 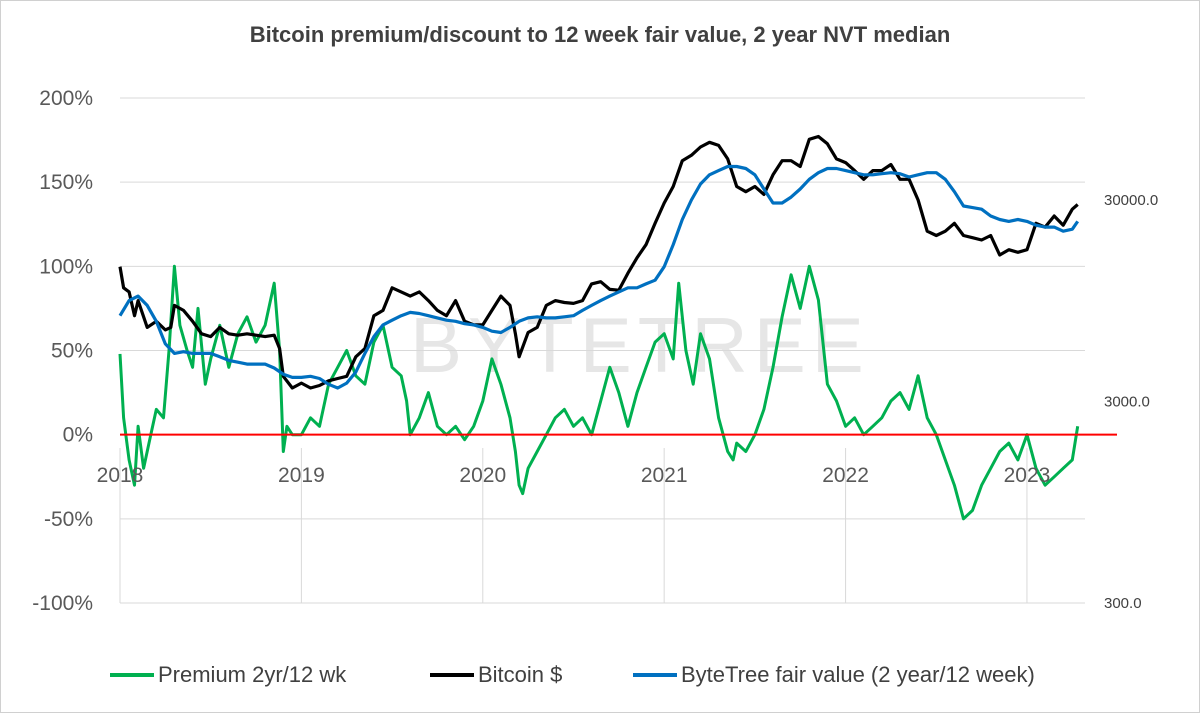 I want to click on legend-item-bitcoin: Bitcoin $, so click(x=496, y=675).